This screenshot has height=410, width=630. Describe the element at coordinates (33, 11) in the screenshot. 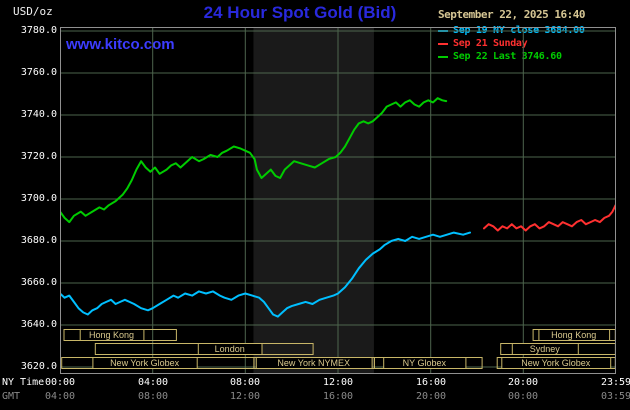

I see `unit-label: USD/oz` at that location.